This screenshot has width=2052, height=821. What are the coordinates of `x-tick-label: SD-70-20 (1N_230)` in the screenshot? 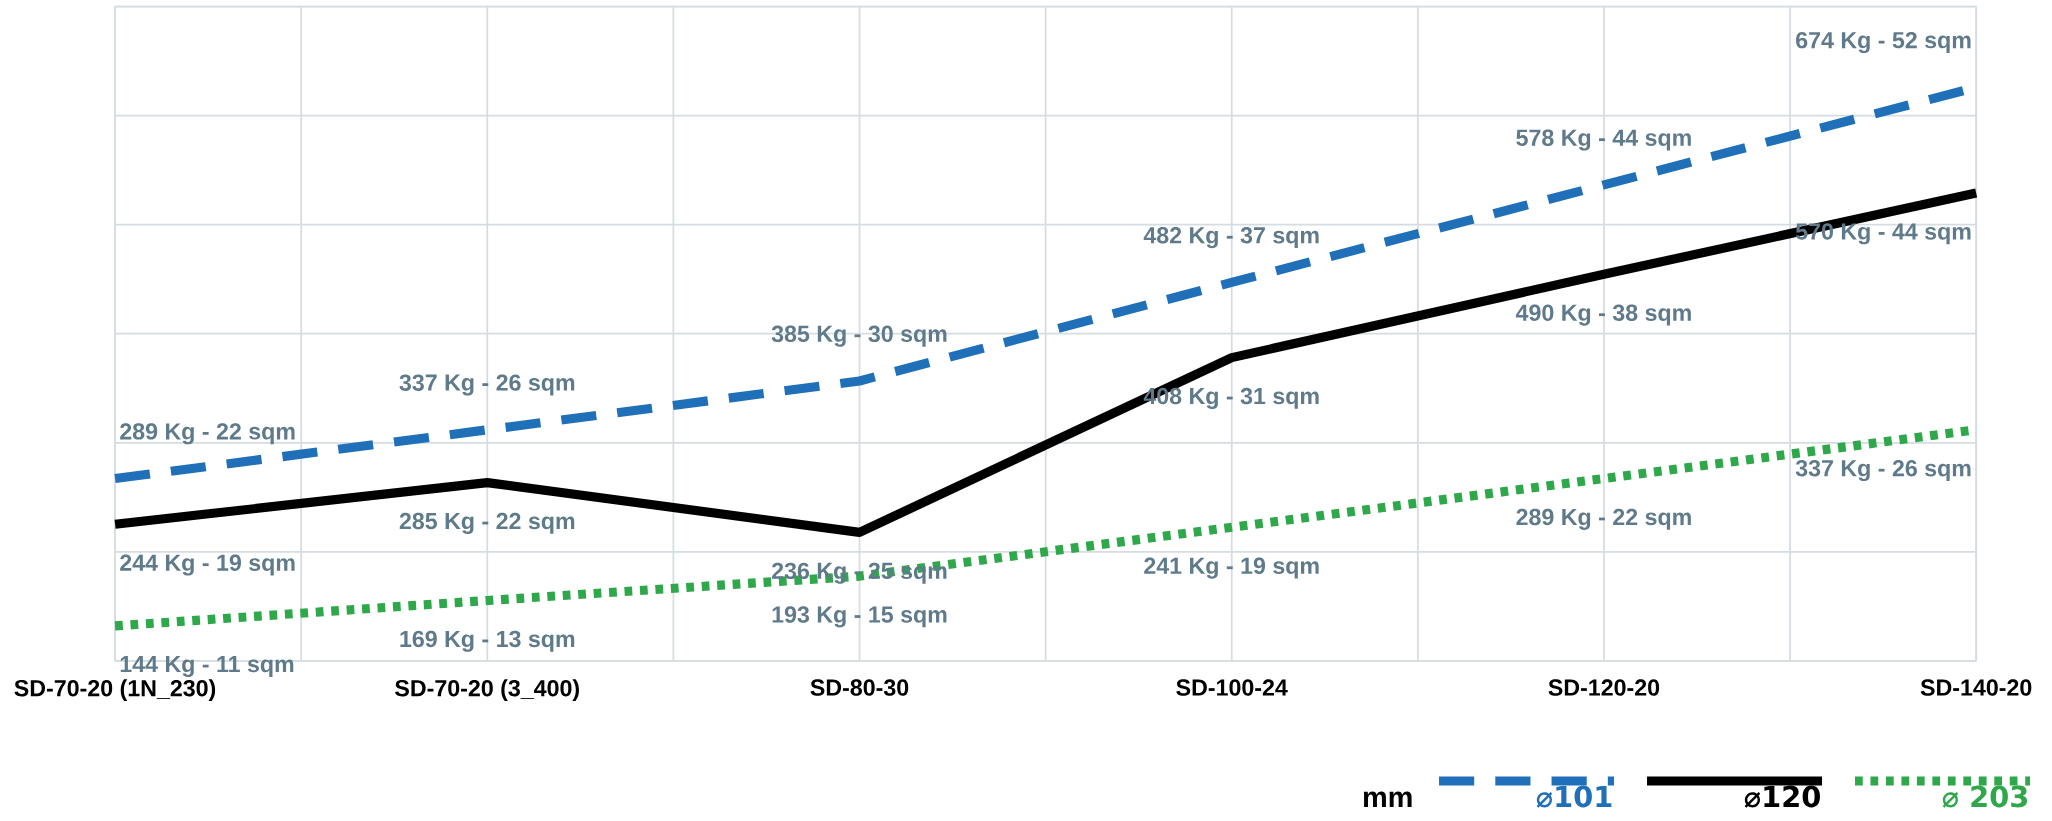 It's located at (115, 690).